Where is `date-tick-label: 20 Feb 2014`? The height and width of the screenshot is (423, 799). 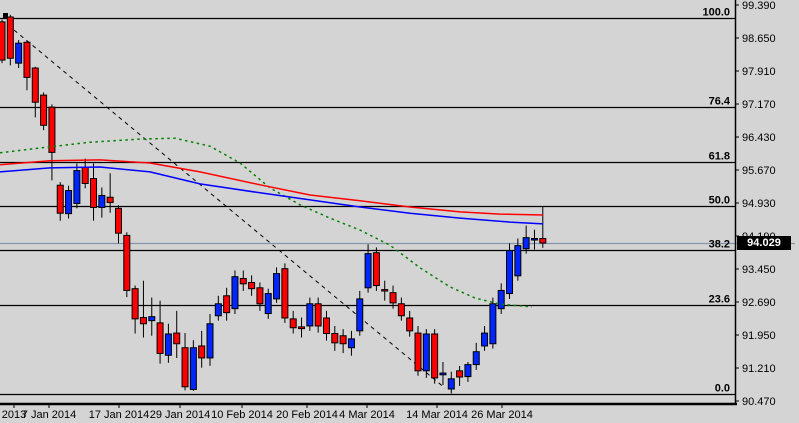
date-tick-label: 20 Feb 2014 is located at coordinates (307, 415).